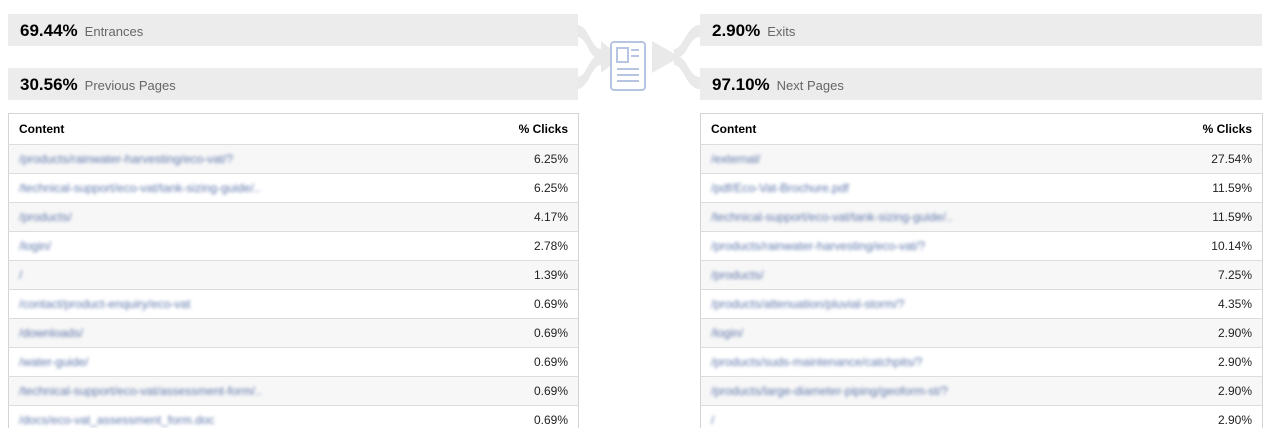  What do you see at coordinates (105, 304) in the screenshot?
I see `content-link: /contact/product-enquiry/eco-vat` at bounding box center [105, 304].